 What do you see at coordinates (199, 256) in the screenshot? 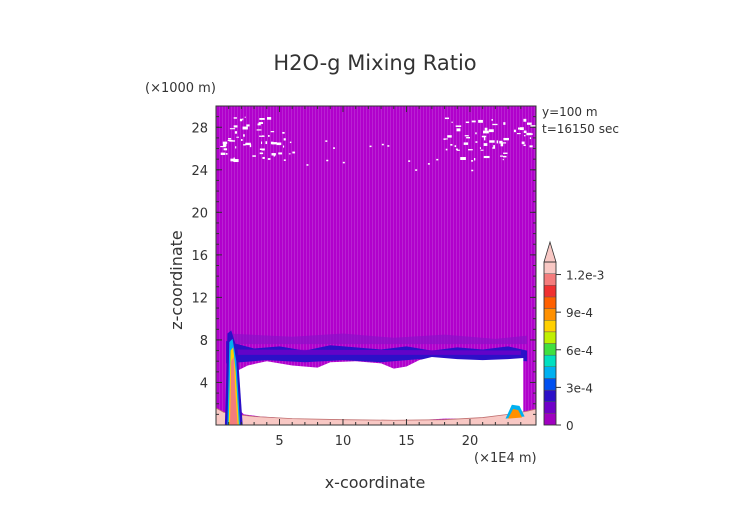
I see `y-tick-label: 16` at bounding box center [199, 256].